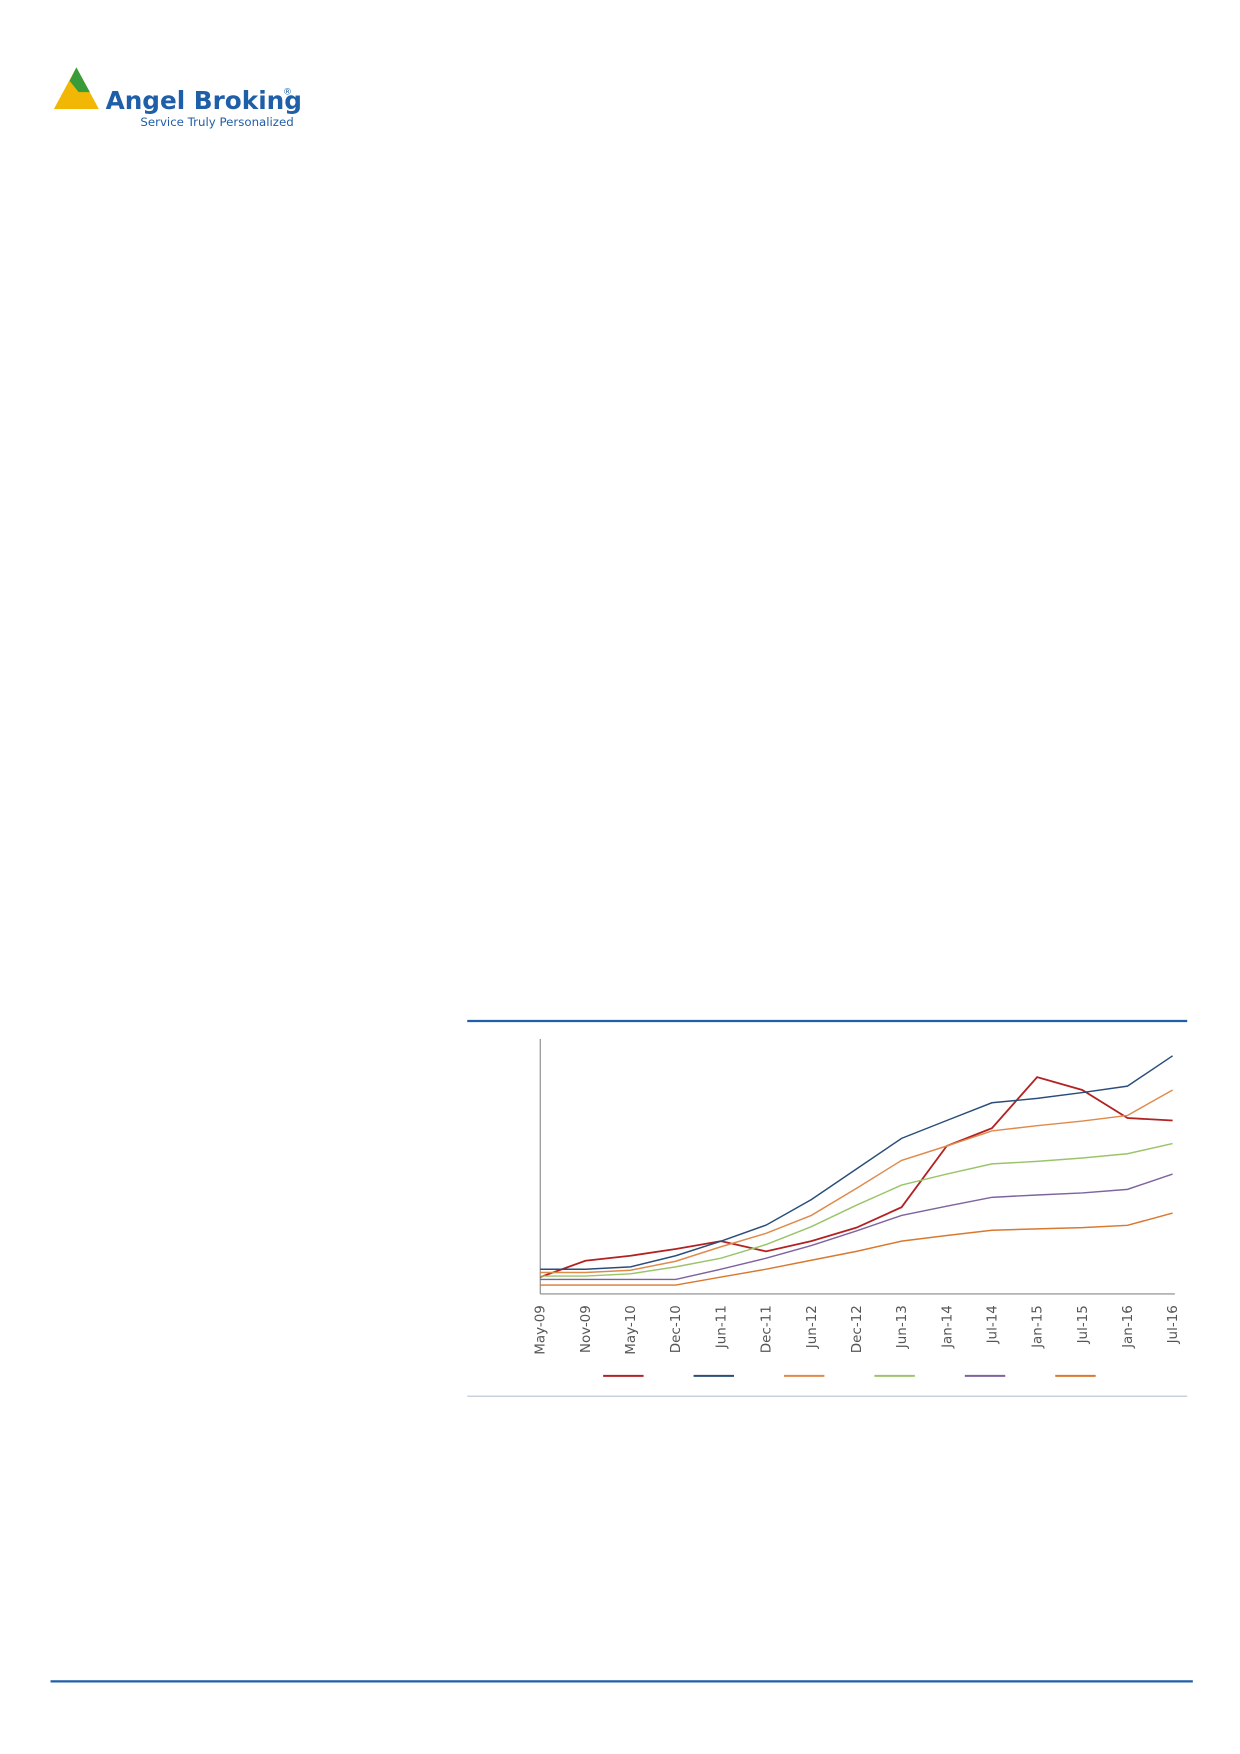  I want to click on x-tick-label: Dec-11, so click(767, 1329).